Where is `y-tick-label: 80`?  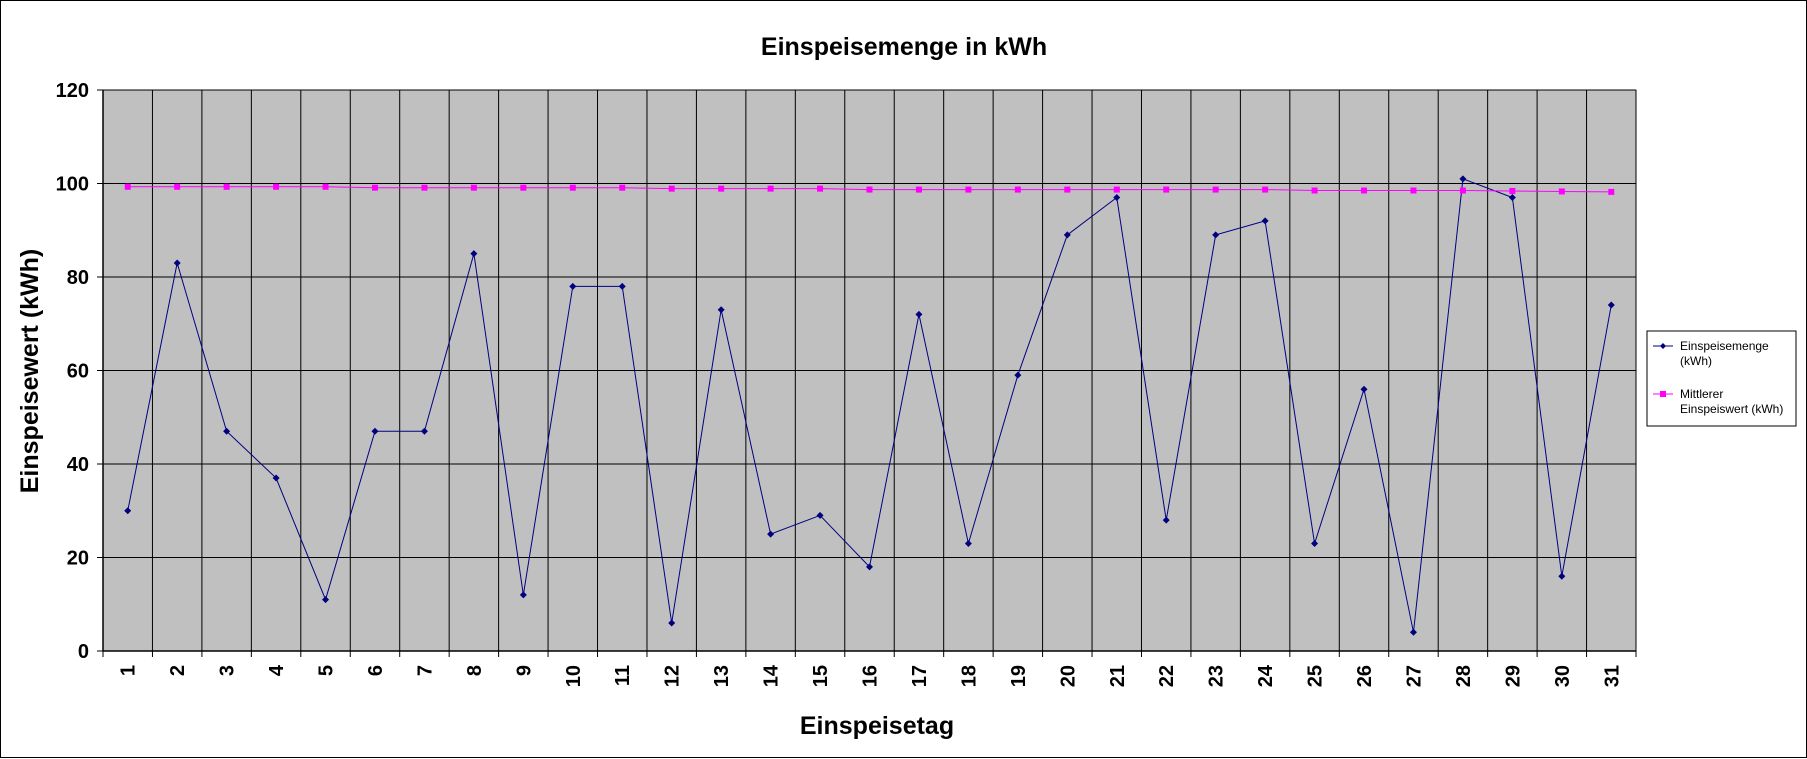
y-tick-label: 80 is located at coordinates (78, 278).